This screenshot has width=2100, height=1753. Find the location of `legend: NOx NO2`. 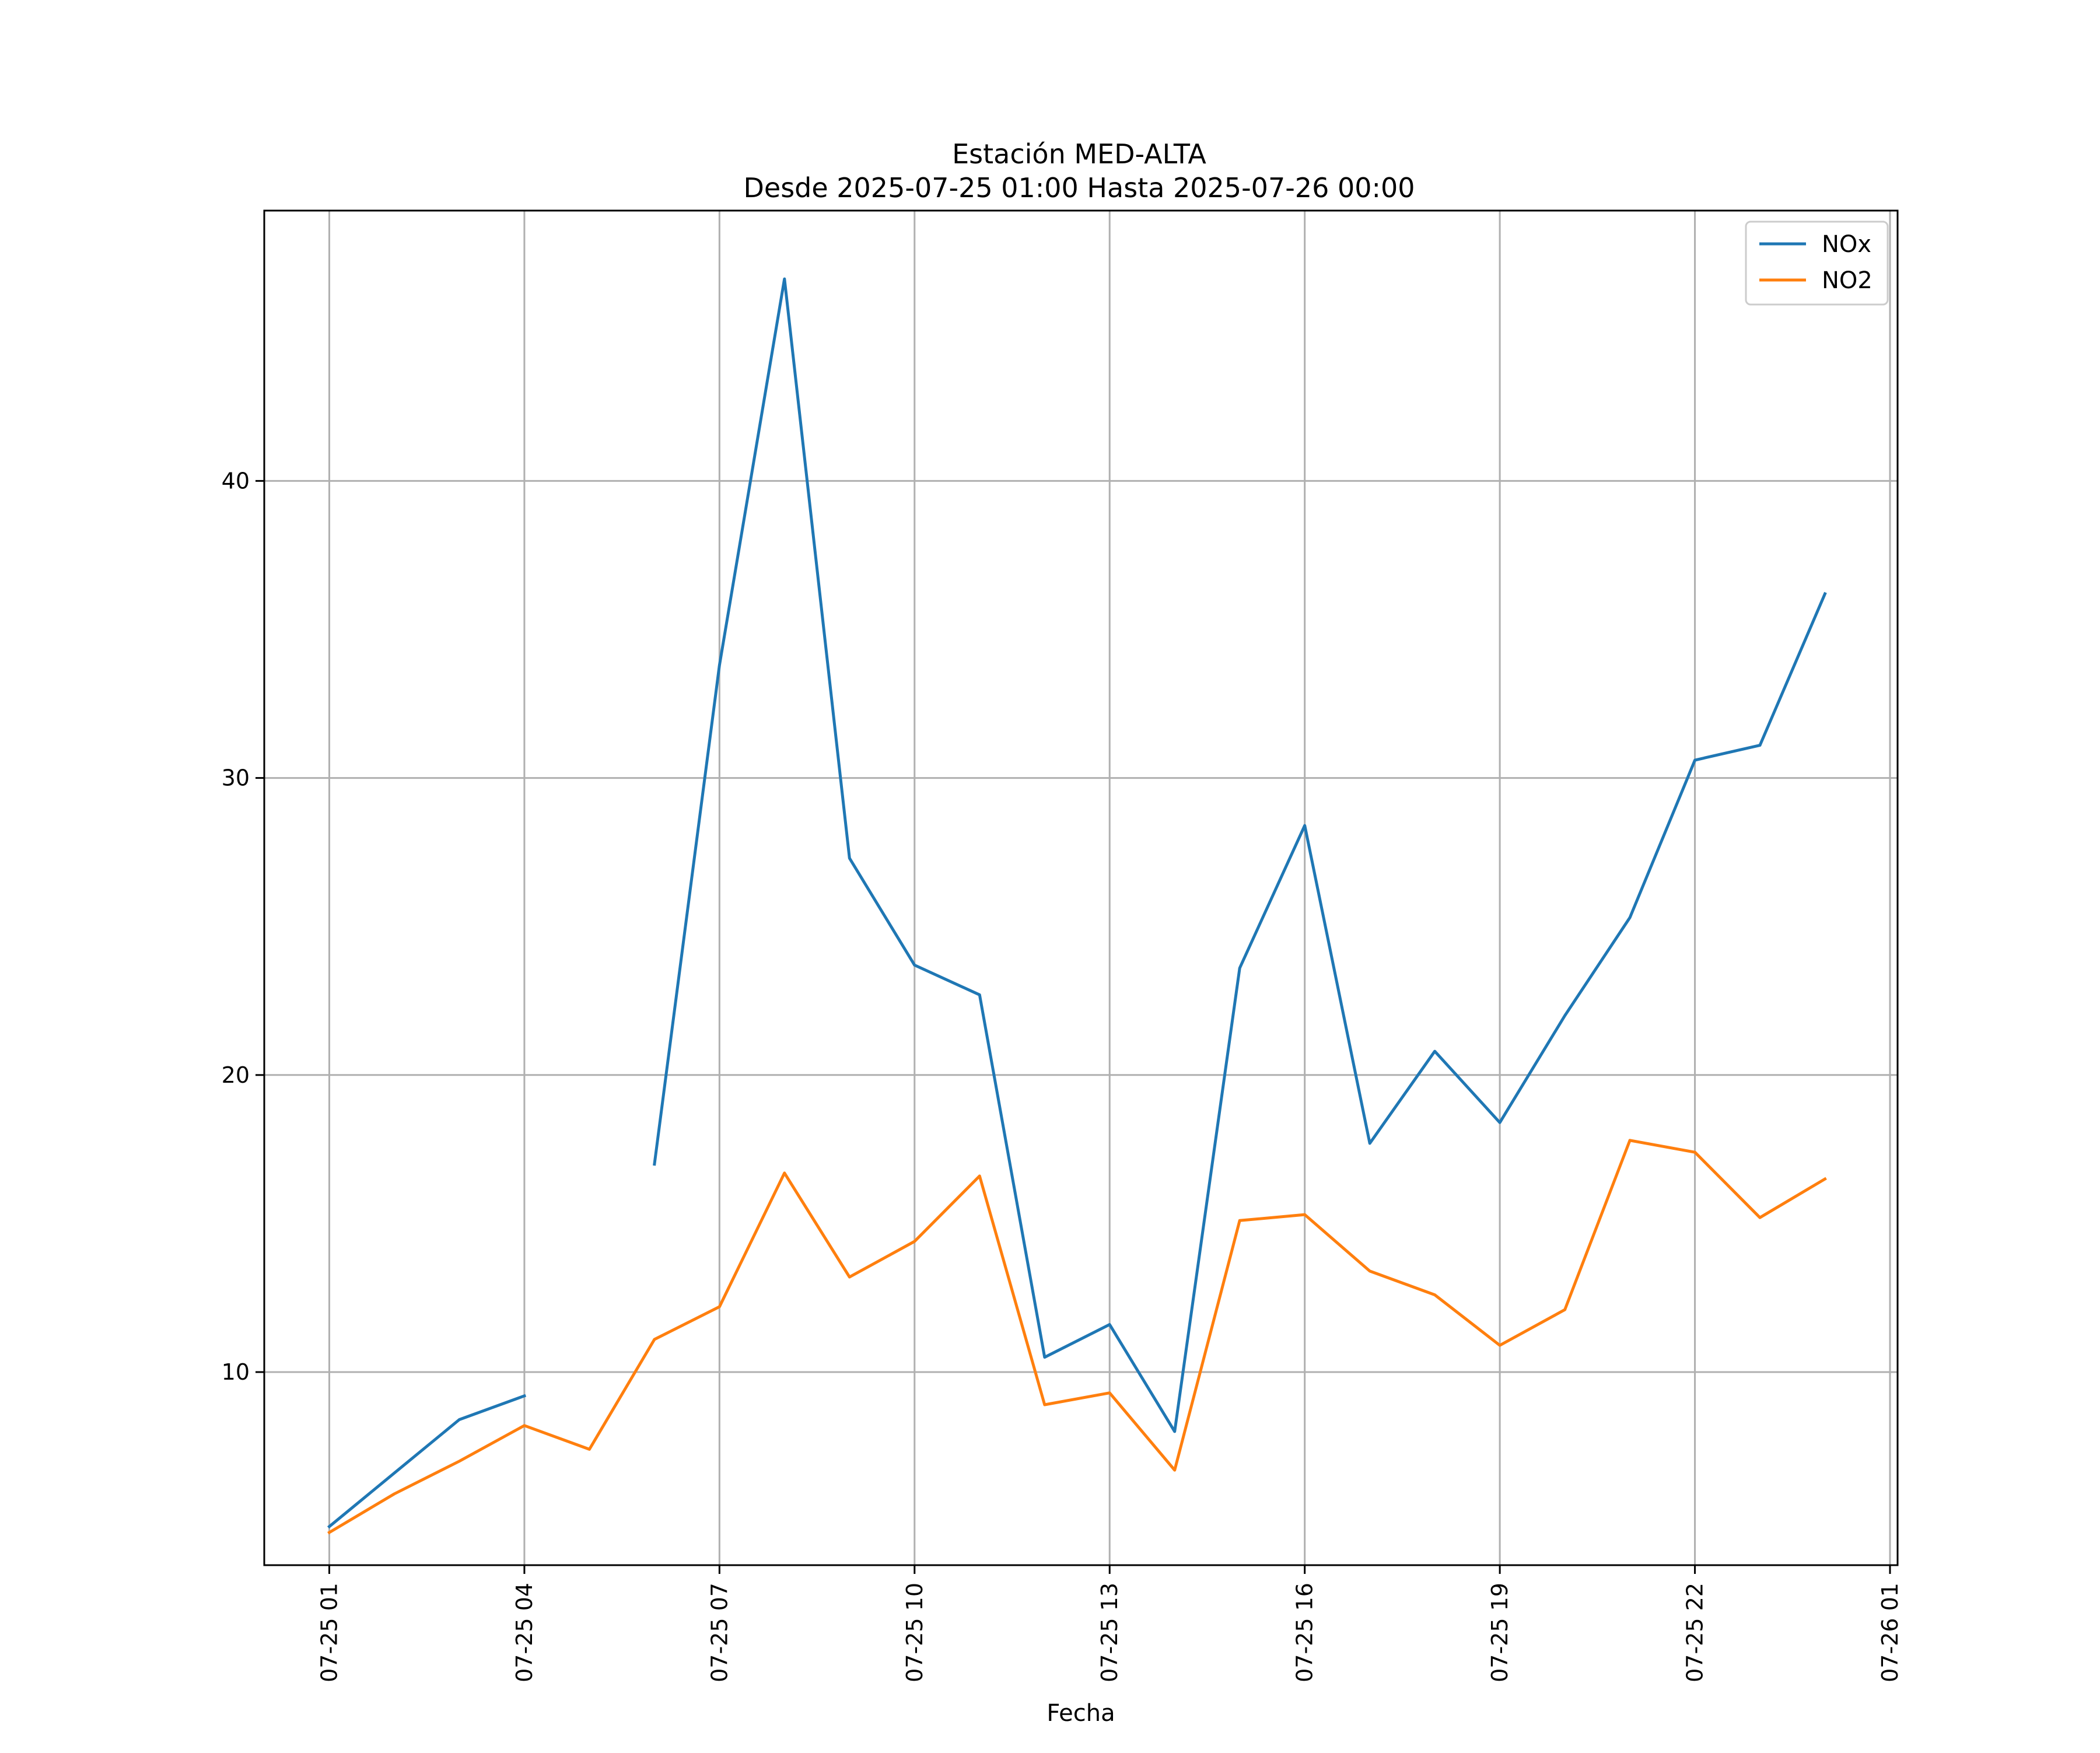

legend: NOx NO2 is located at coordinates (1817, 263).